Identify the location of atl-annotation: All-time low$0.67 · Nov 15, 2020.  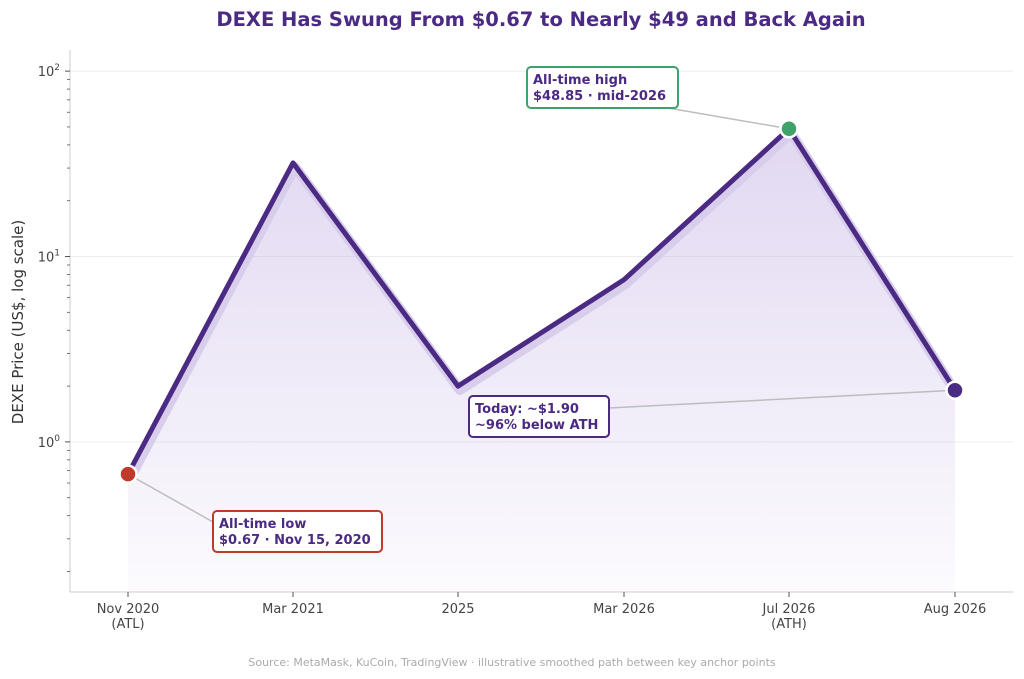
(297, 531).